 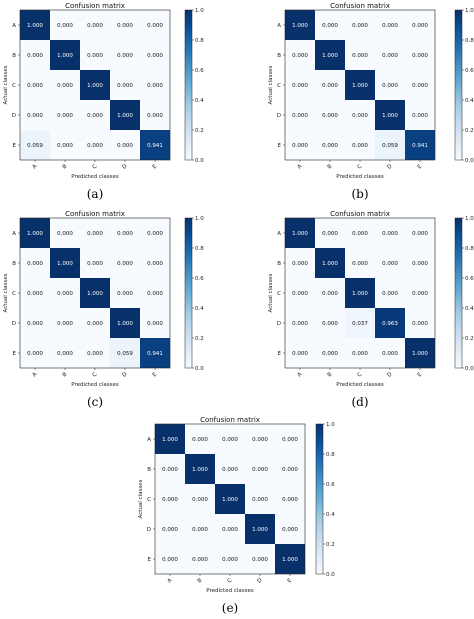 I want to click on colorbar-tick-label: 0.6, so click(x=199, y=71).